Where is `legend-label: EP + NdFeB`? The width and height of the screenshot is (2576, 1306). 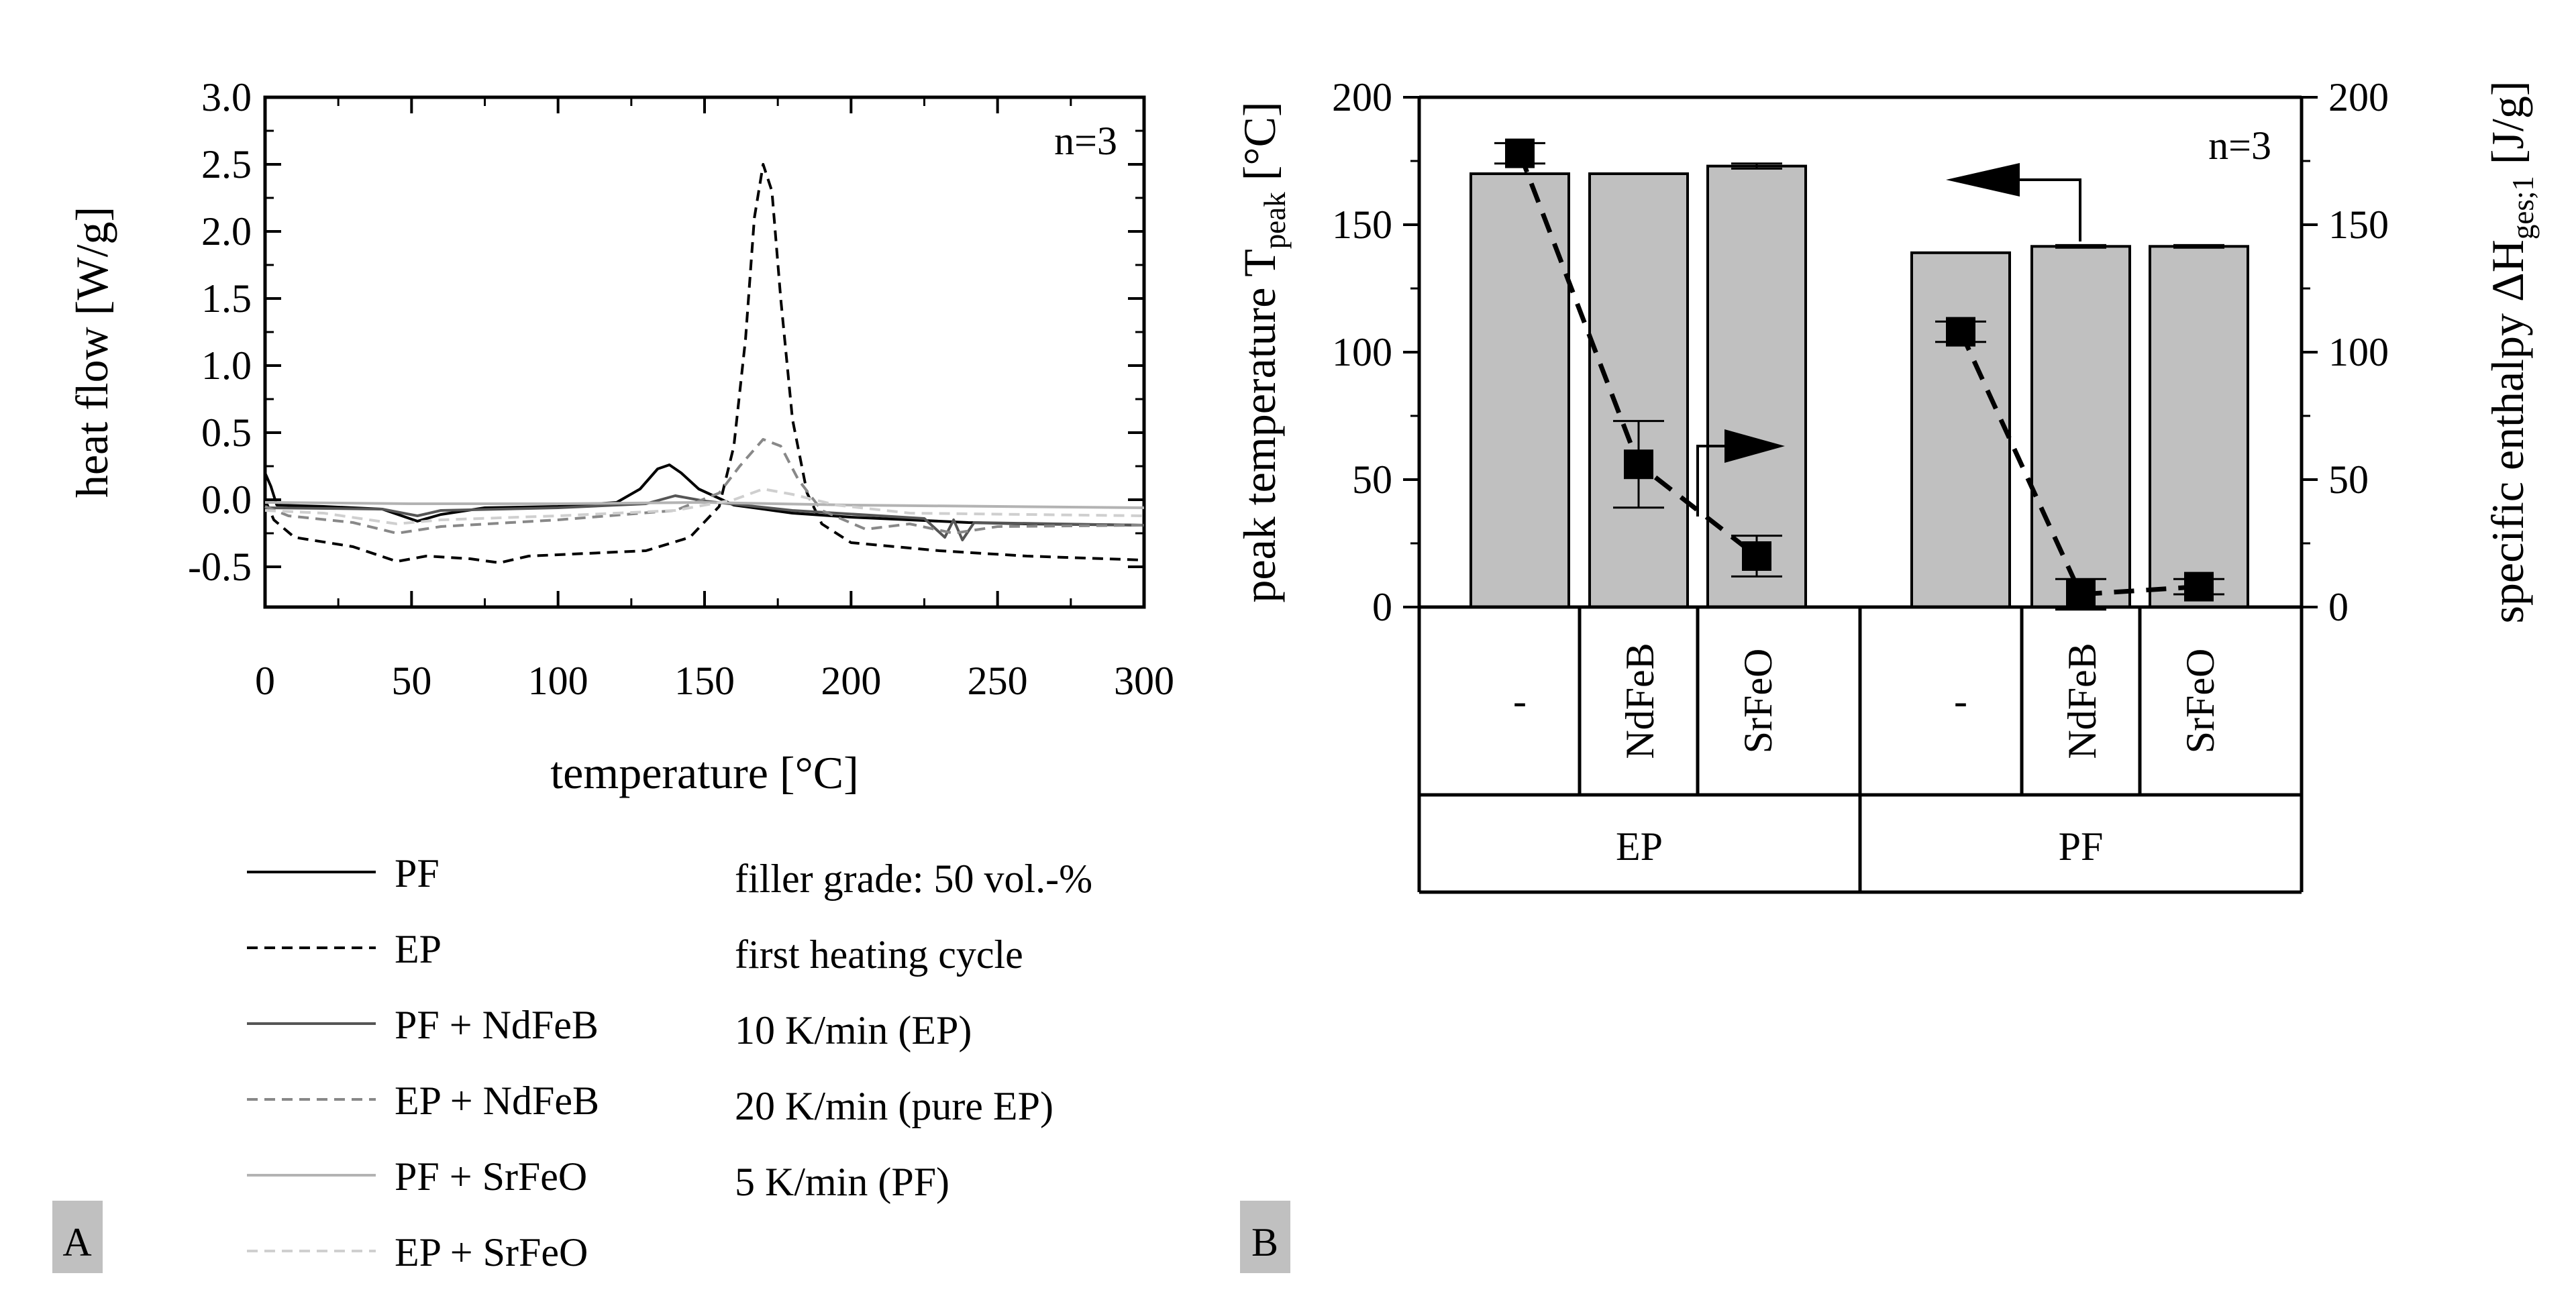
legend-label: EP + NdFeB is located at coordinates (497, 1101).